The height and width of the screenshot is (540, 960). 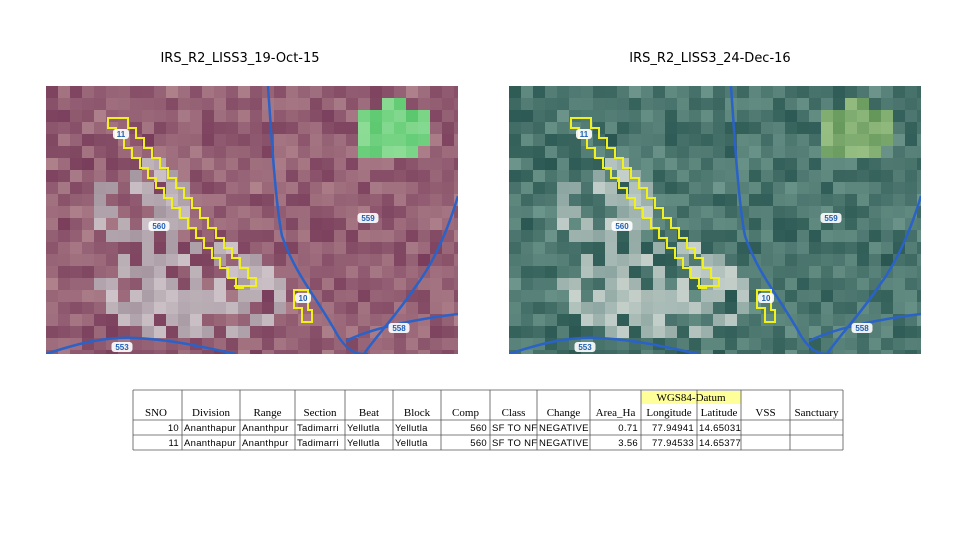 I want to click on river, so click(x=317, y=220).